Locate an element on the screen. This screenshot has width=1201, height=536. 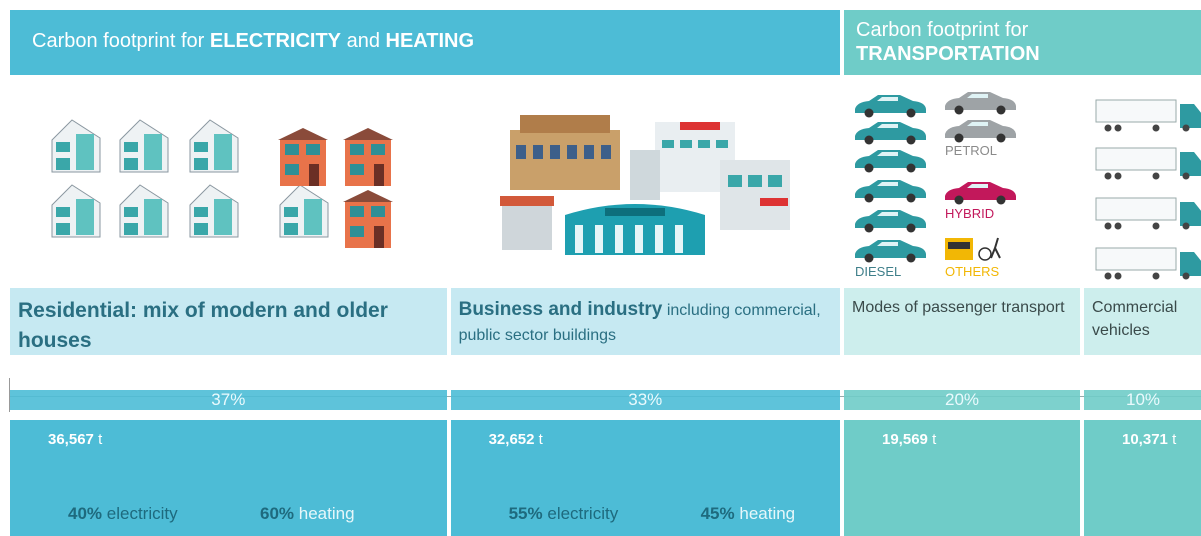
electricity-value: 40% is located at coordinates (85, 513).